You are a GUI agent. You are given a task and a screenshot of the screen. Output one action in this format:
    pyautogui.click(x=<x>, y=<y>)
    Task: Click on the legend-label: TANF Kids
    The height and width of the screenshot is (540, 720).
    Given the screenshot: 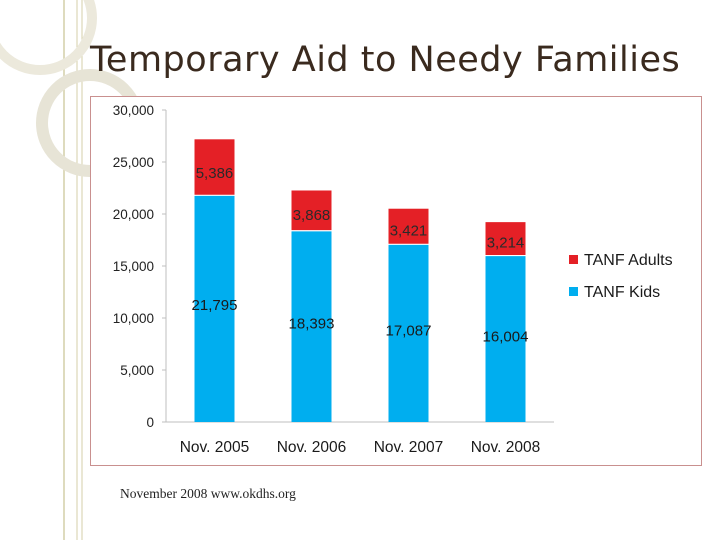 What is the action you would take?
    pyautogui.click(x=622, y=292)
    